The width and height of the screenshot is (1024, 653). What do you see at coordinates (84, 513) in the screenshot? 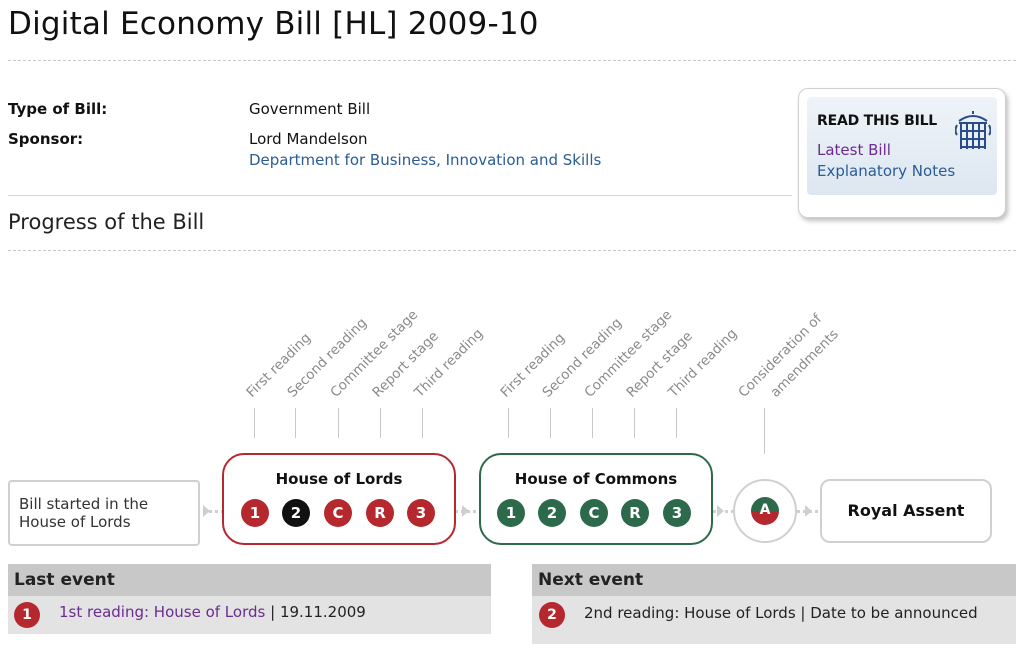
I see `bill-started-text: Bill started in the House of Lords` at bounding box center [84, 513].